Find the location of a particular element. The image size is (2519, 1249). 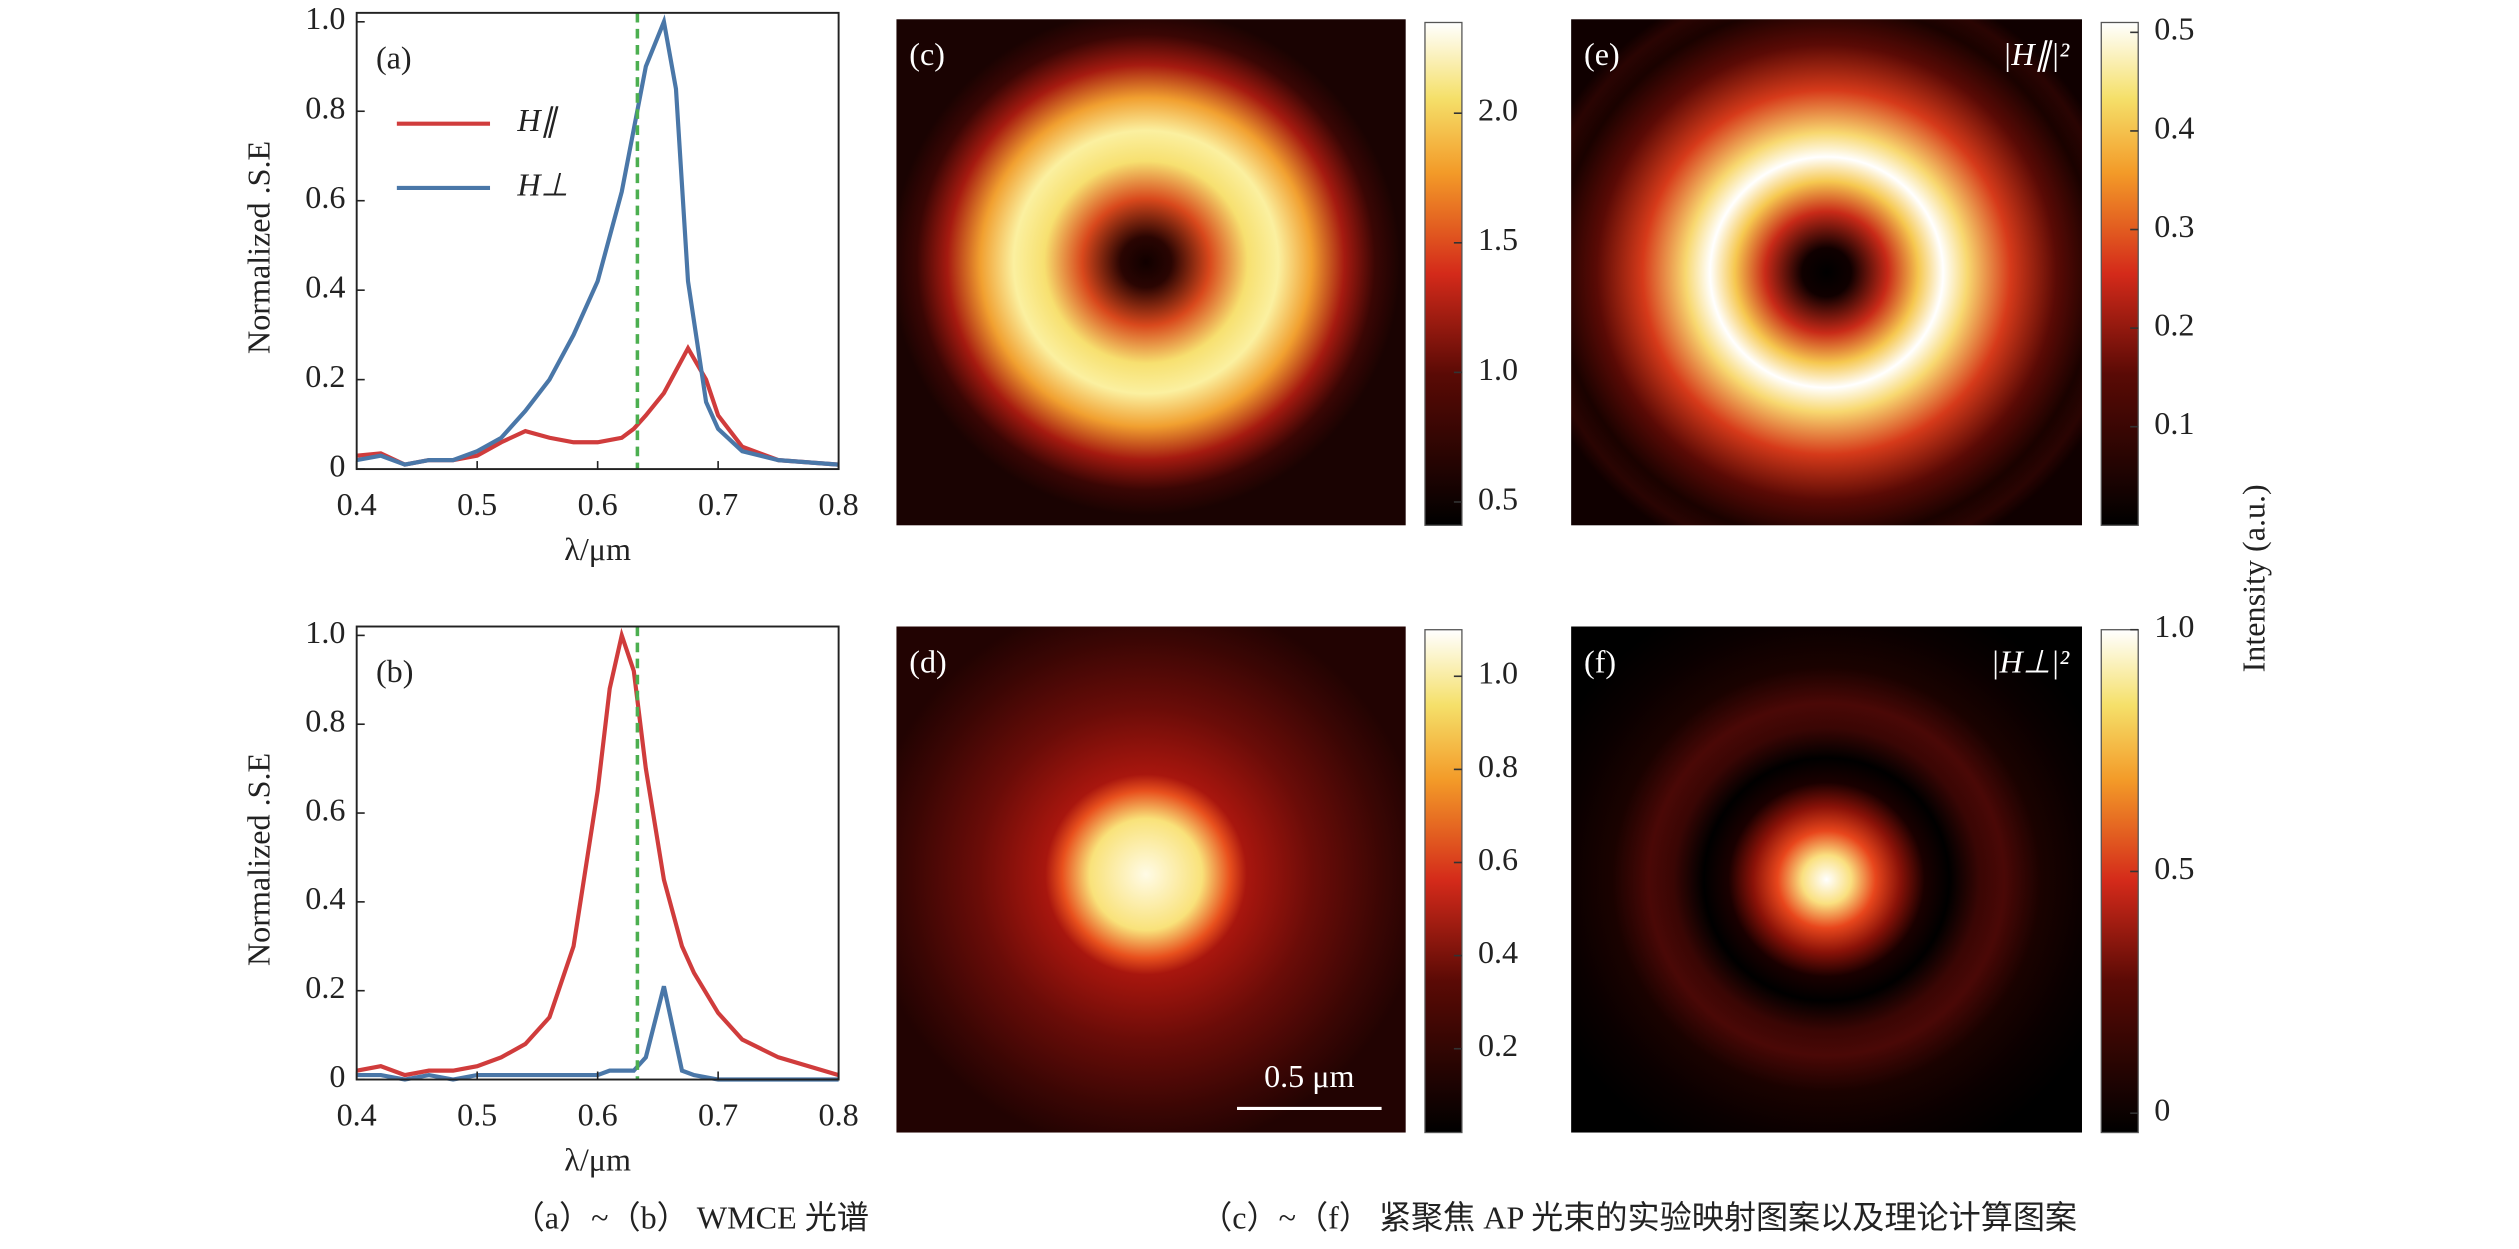

panel-label: (d) is located at coordinates (927, 661).